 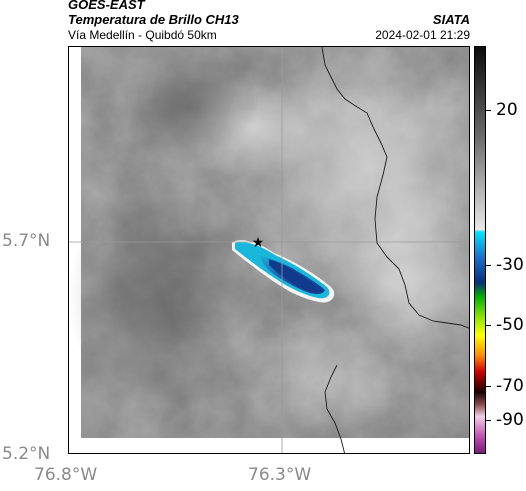 I want to click on source-label: SIATA, so click(x=451, y=19).